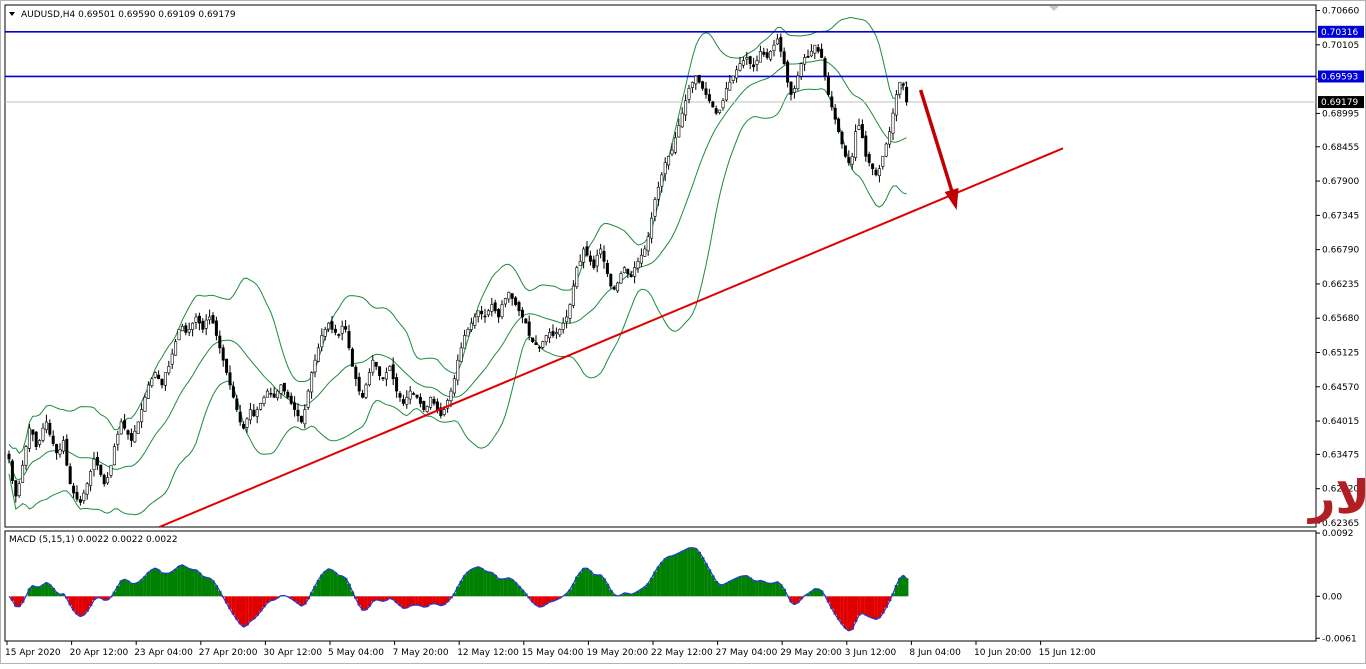  Describe the element at coordinates (1340, 422) in the screenshot. I see `price-tick-label: 0.64015` at that location.